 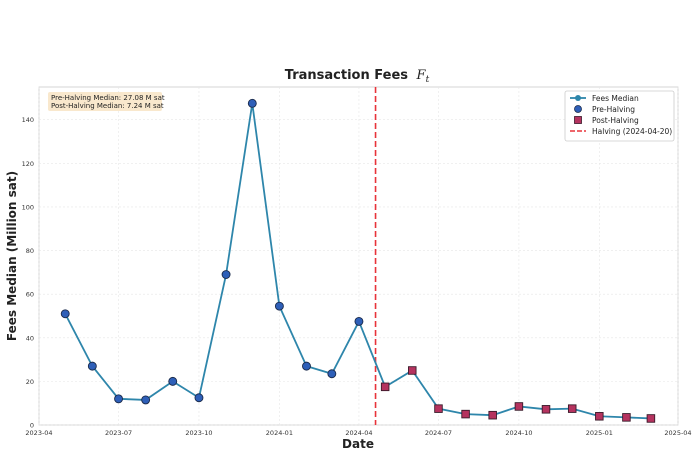 I want to click on y-axis-label: Fees Median (Million sat), so click(x=12, y=256).